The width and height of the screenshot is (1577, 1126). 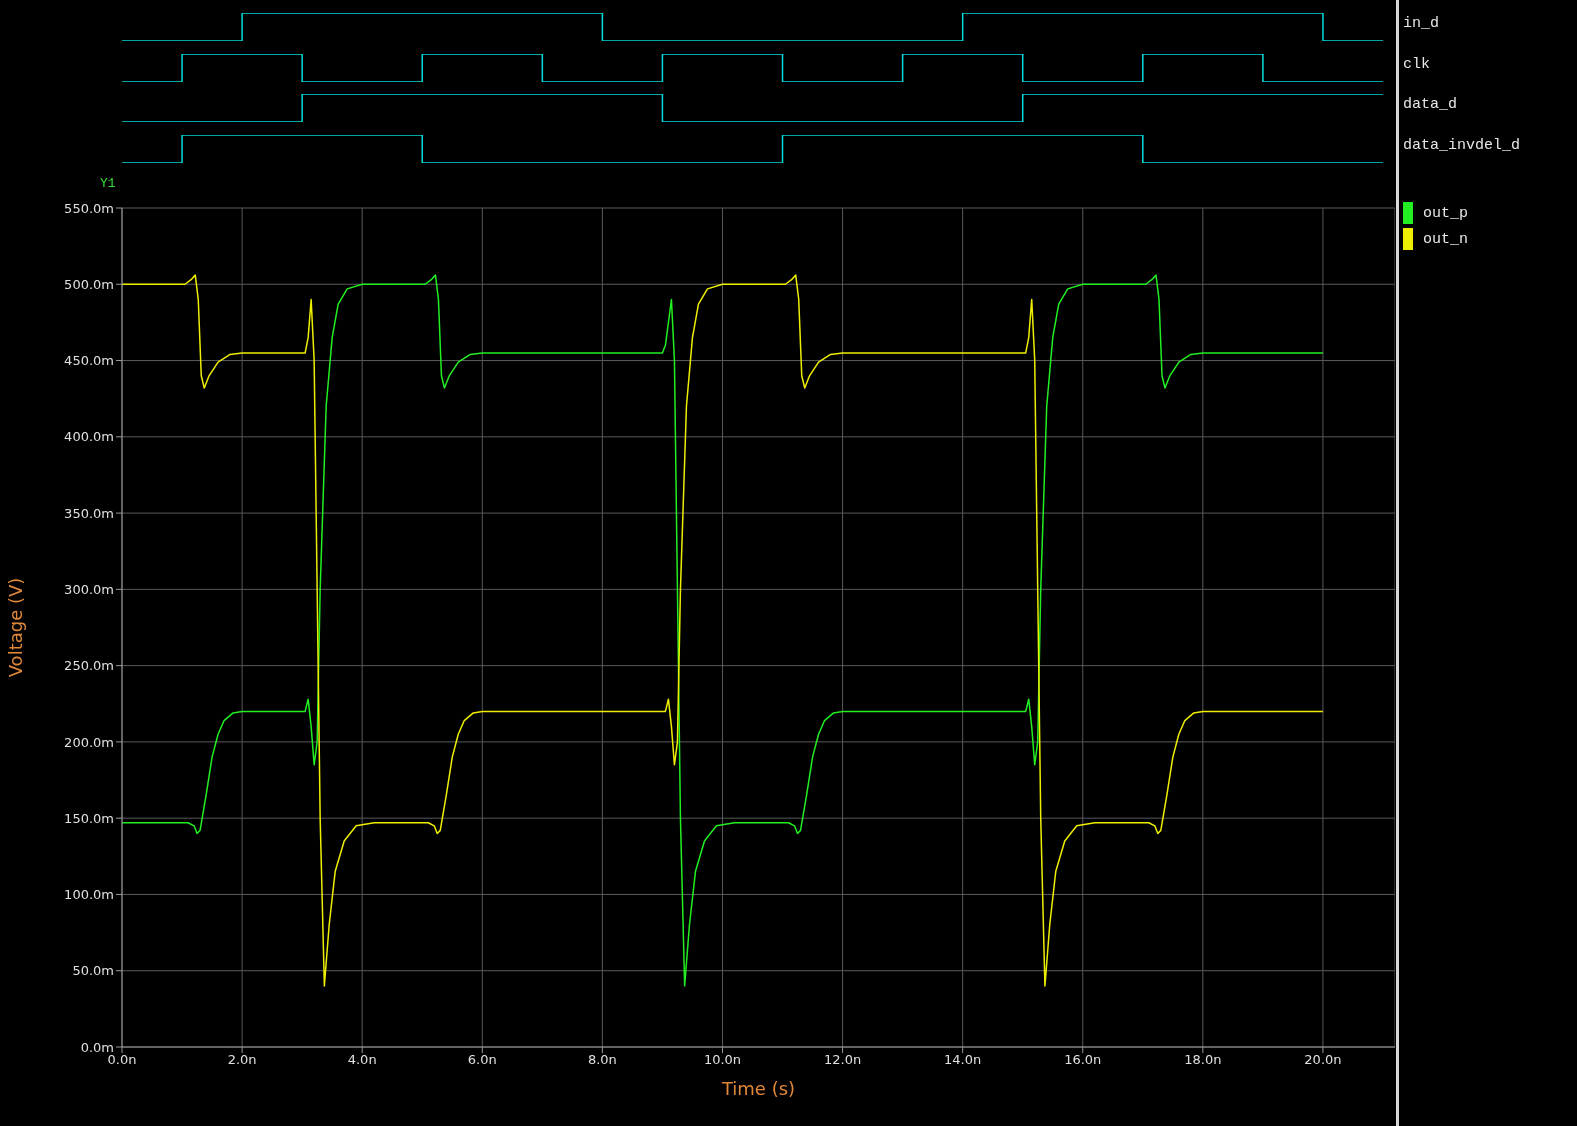 What do you see at coordinates (722, 1060) in the screenshot?
I see `x-tick-label: 10.0n` at bounding box center [722, 1060].